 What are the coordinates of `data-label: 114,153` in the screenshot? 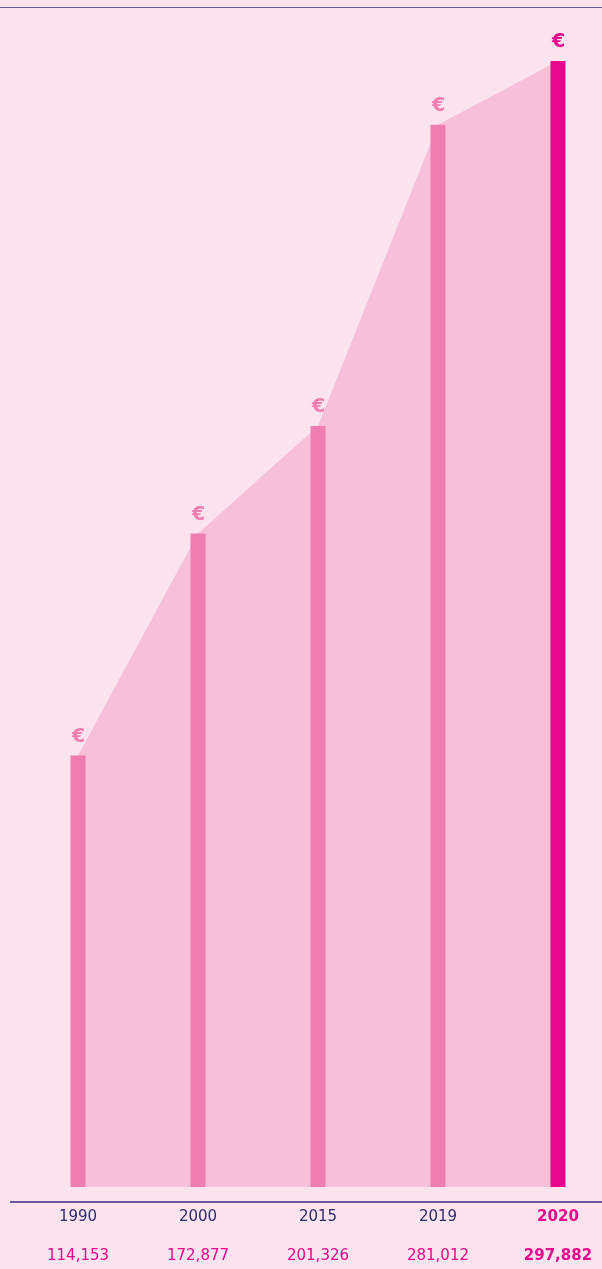 It's located at (78, 1254).